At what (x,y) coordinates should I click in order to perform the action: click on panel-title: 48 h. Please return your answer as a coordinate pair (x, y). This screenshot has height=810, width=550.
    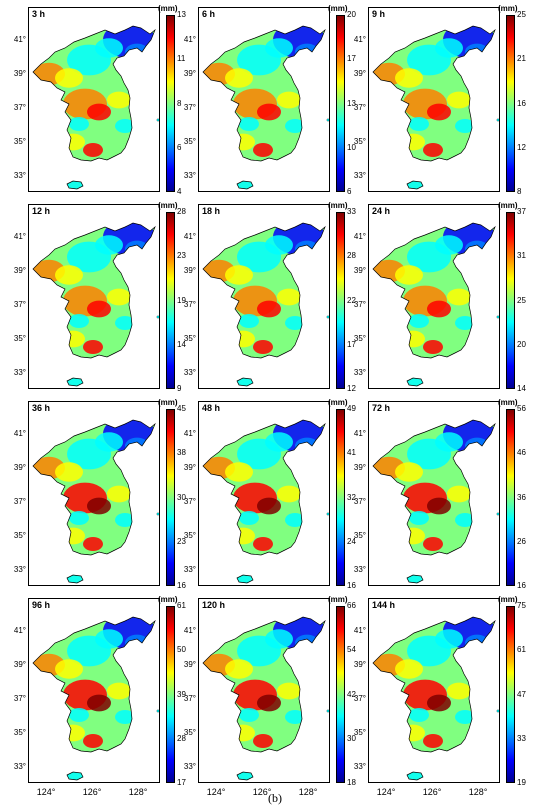
    Looking at the image, I should click on (211, 408).